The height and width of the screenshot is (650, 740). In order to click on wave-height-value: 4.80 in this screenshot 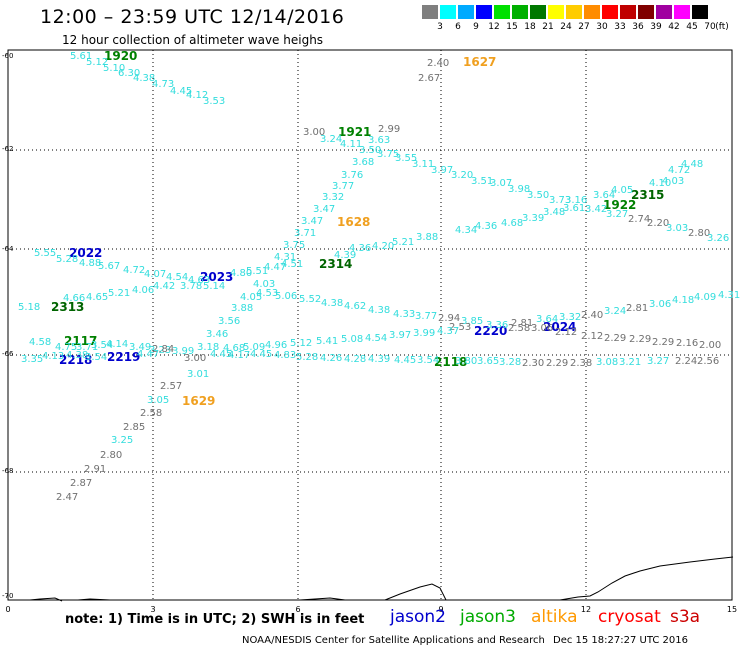, I will do `click(241, 273)`.